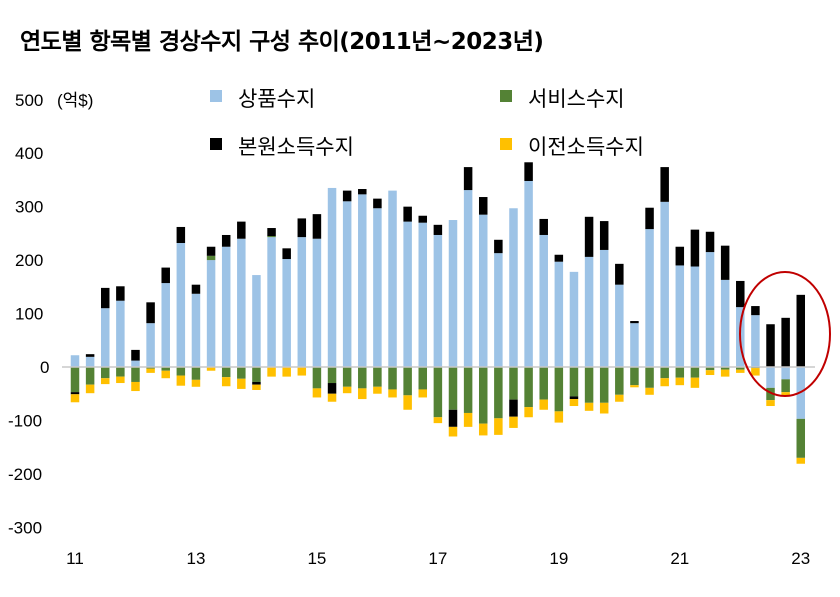 Image resolution: width=840 pixels, height=597 pixels. Describe the element at coordinates (576, 99) in the screenshot. I see `legend-label: 서비스수지` at that location.